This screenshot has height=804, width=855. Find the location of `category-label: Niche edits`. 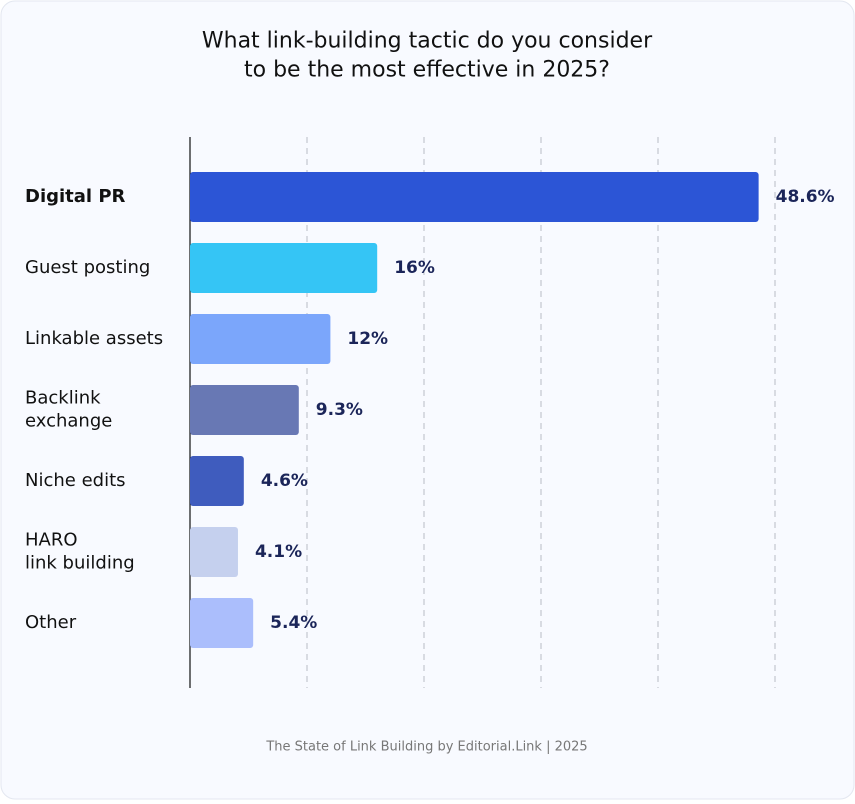

category-label: Niche edits is located at coordinates (75, 480).